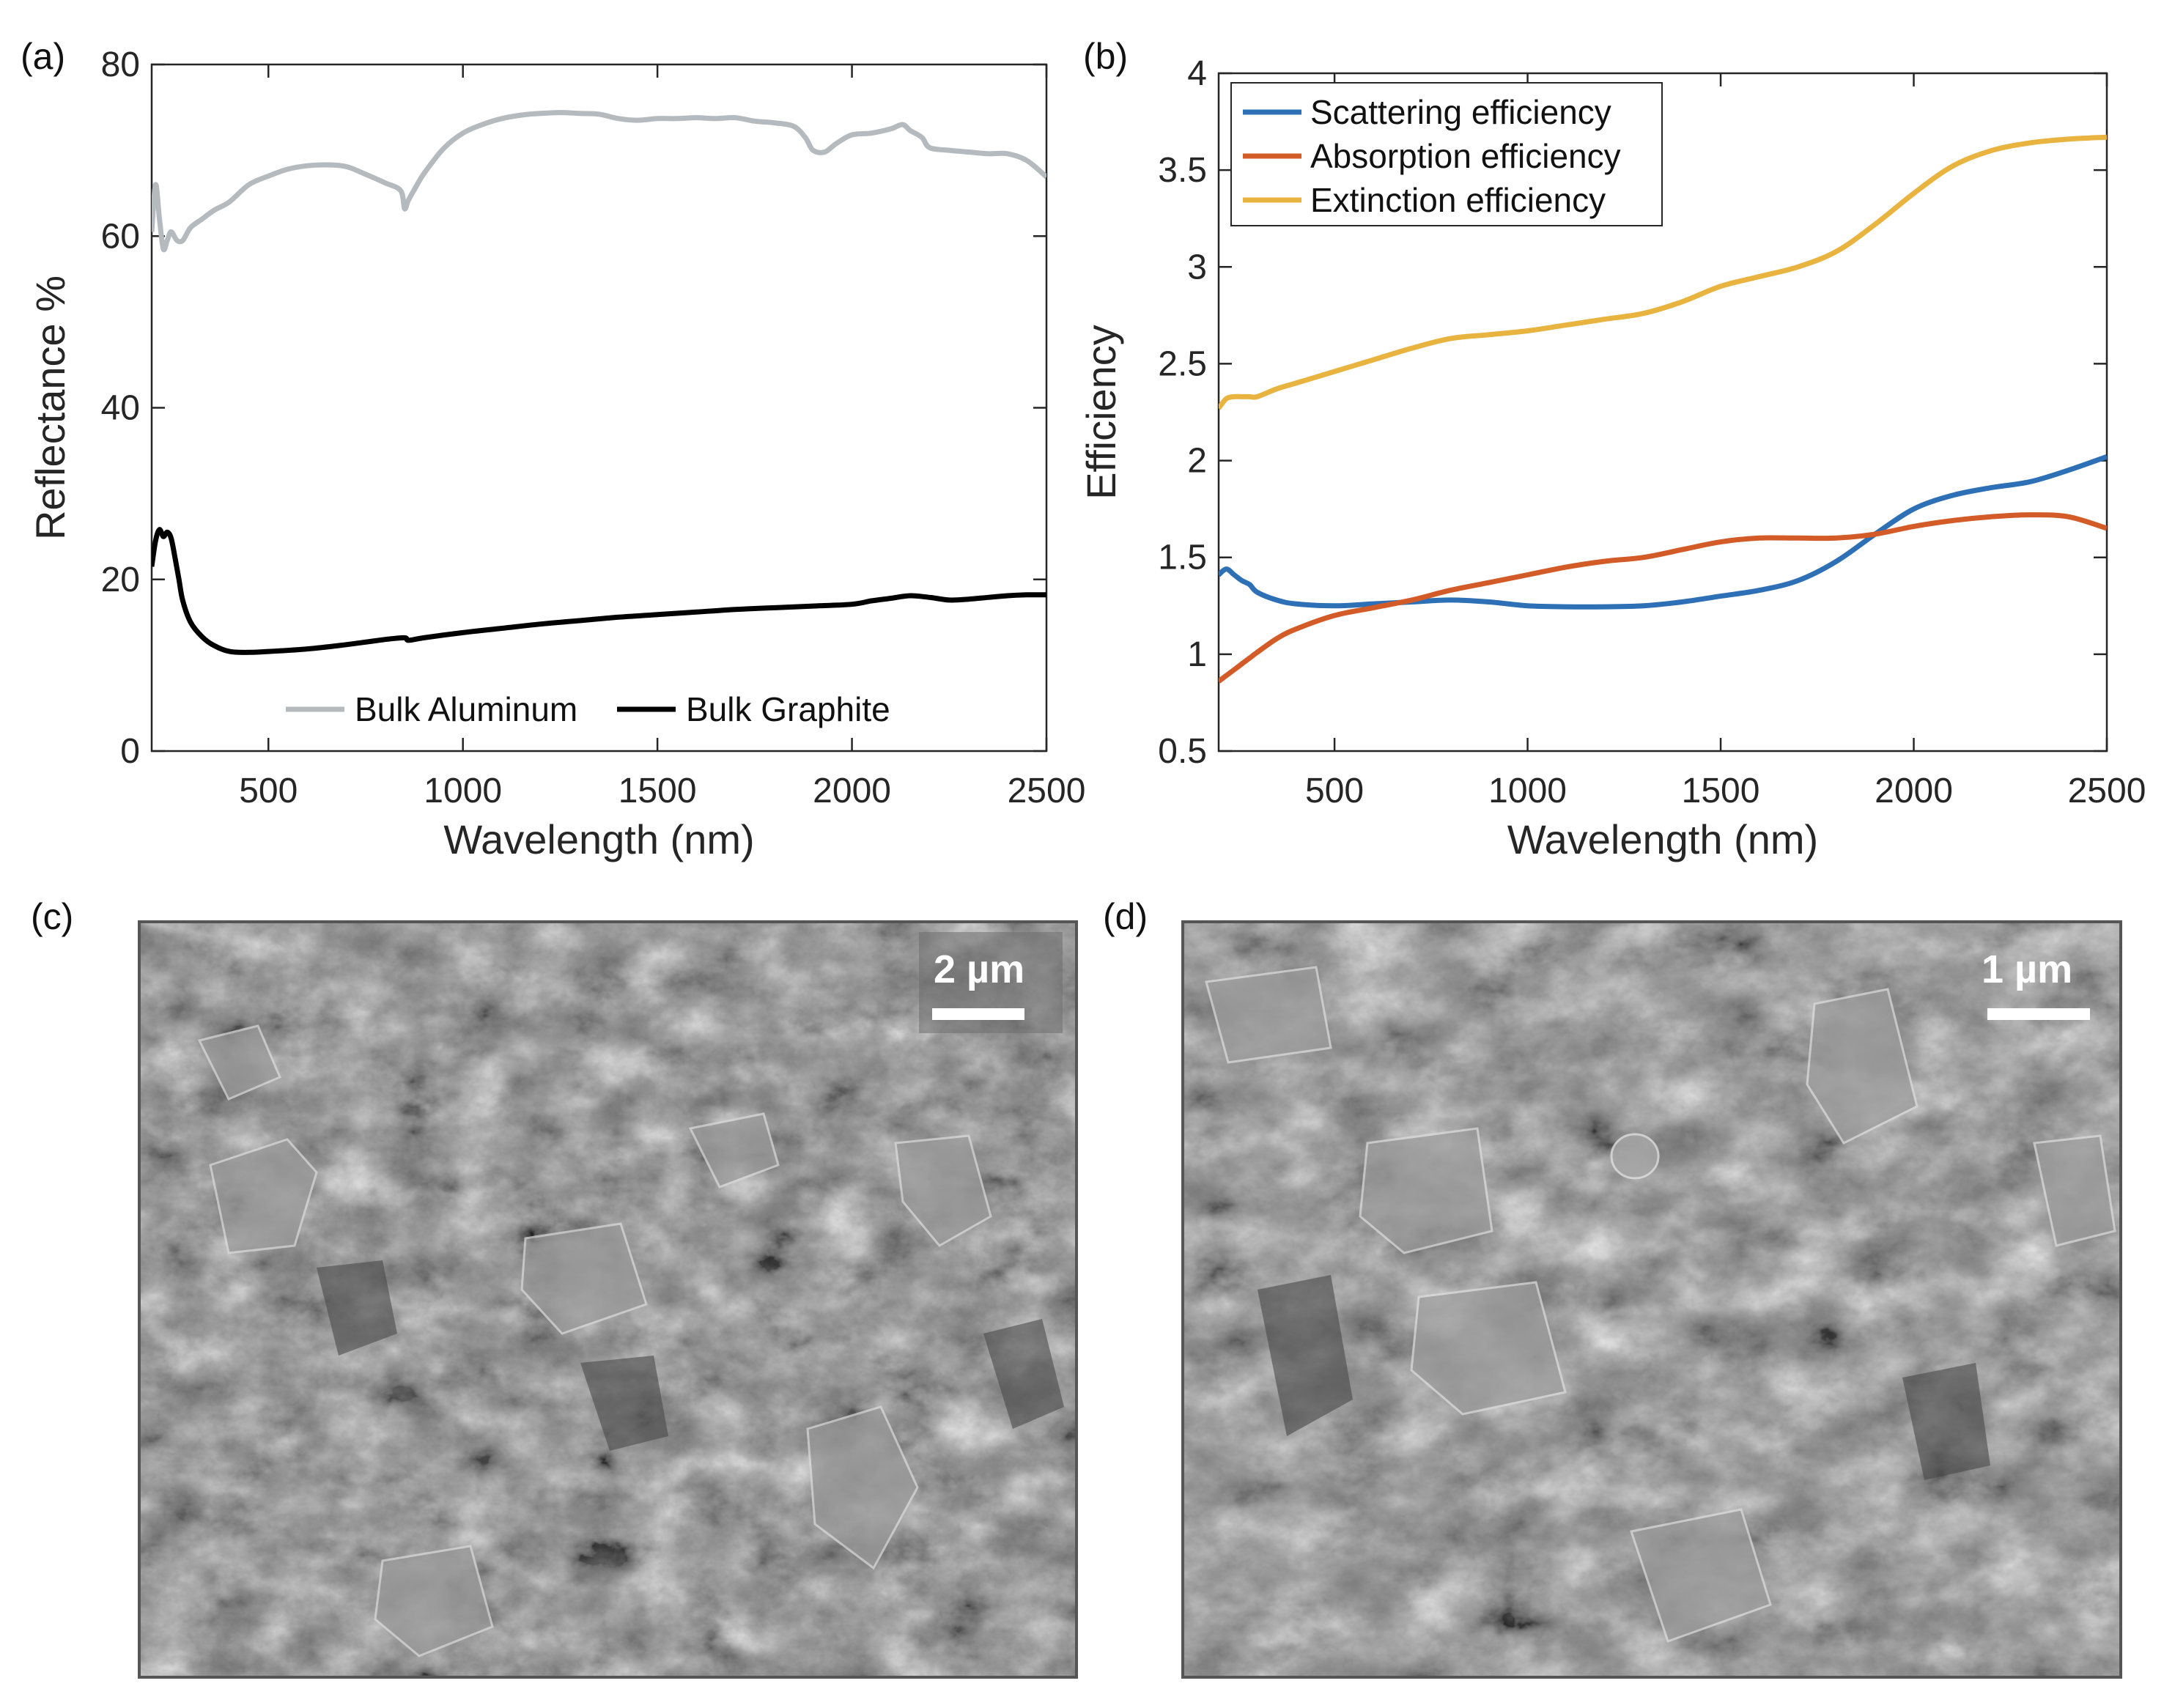 The width and height of the screenshot is (2164, 1708). What do you see at coordinates (43, 56) in the screenshot?
I see `panel-label-a: (a)` at bounding box center [43, 56].